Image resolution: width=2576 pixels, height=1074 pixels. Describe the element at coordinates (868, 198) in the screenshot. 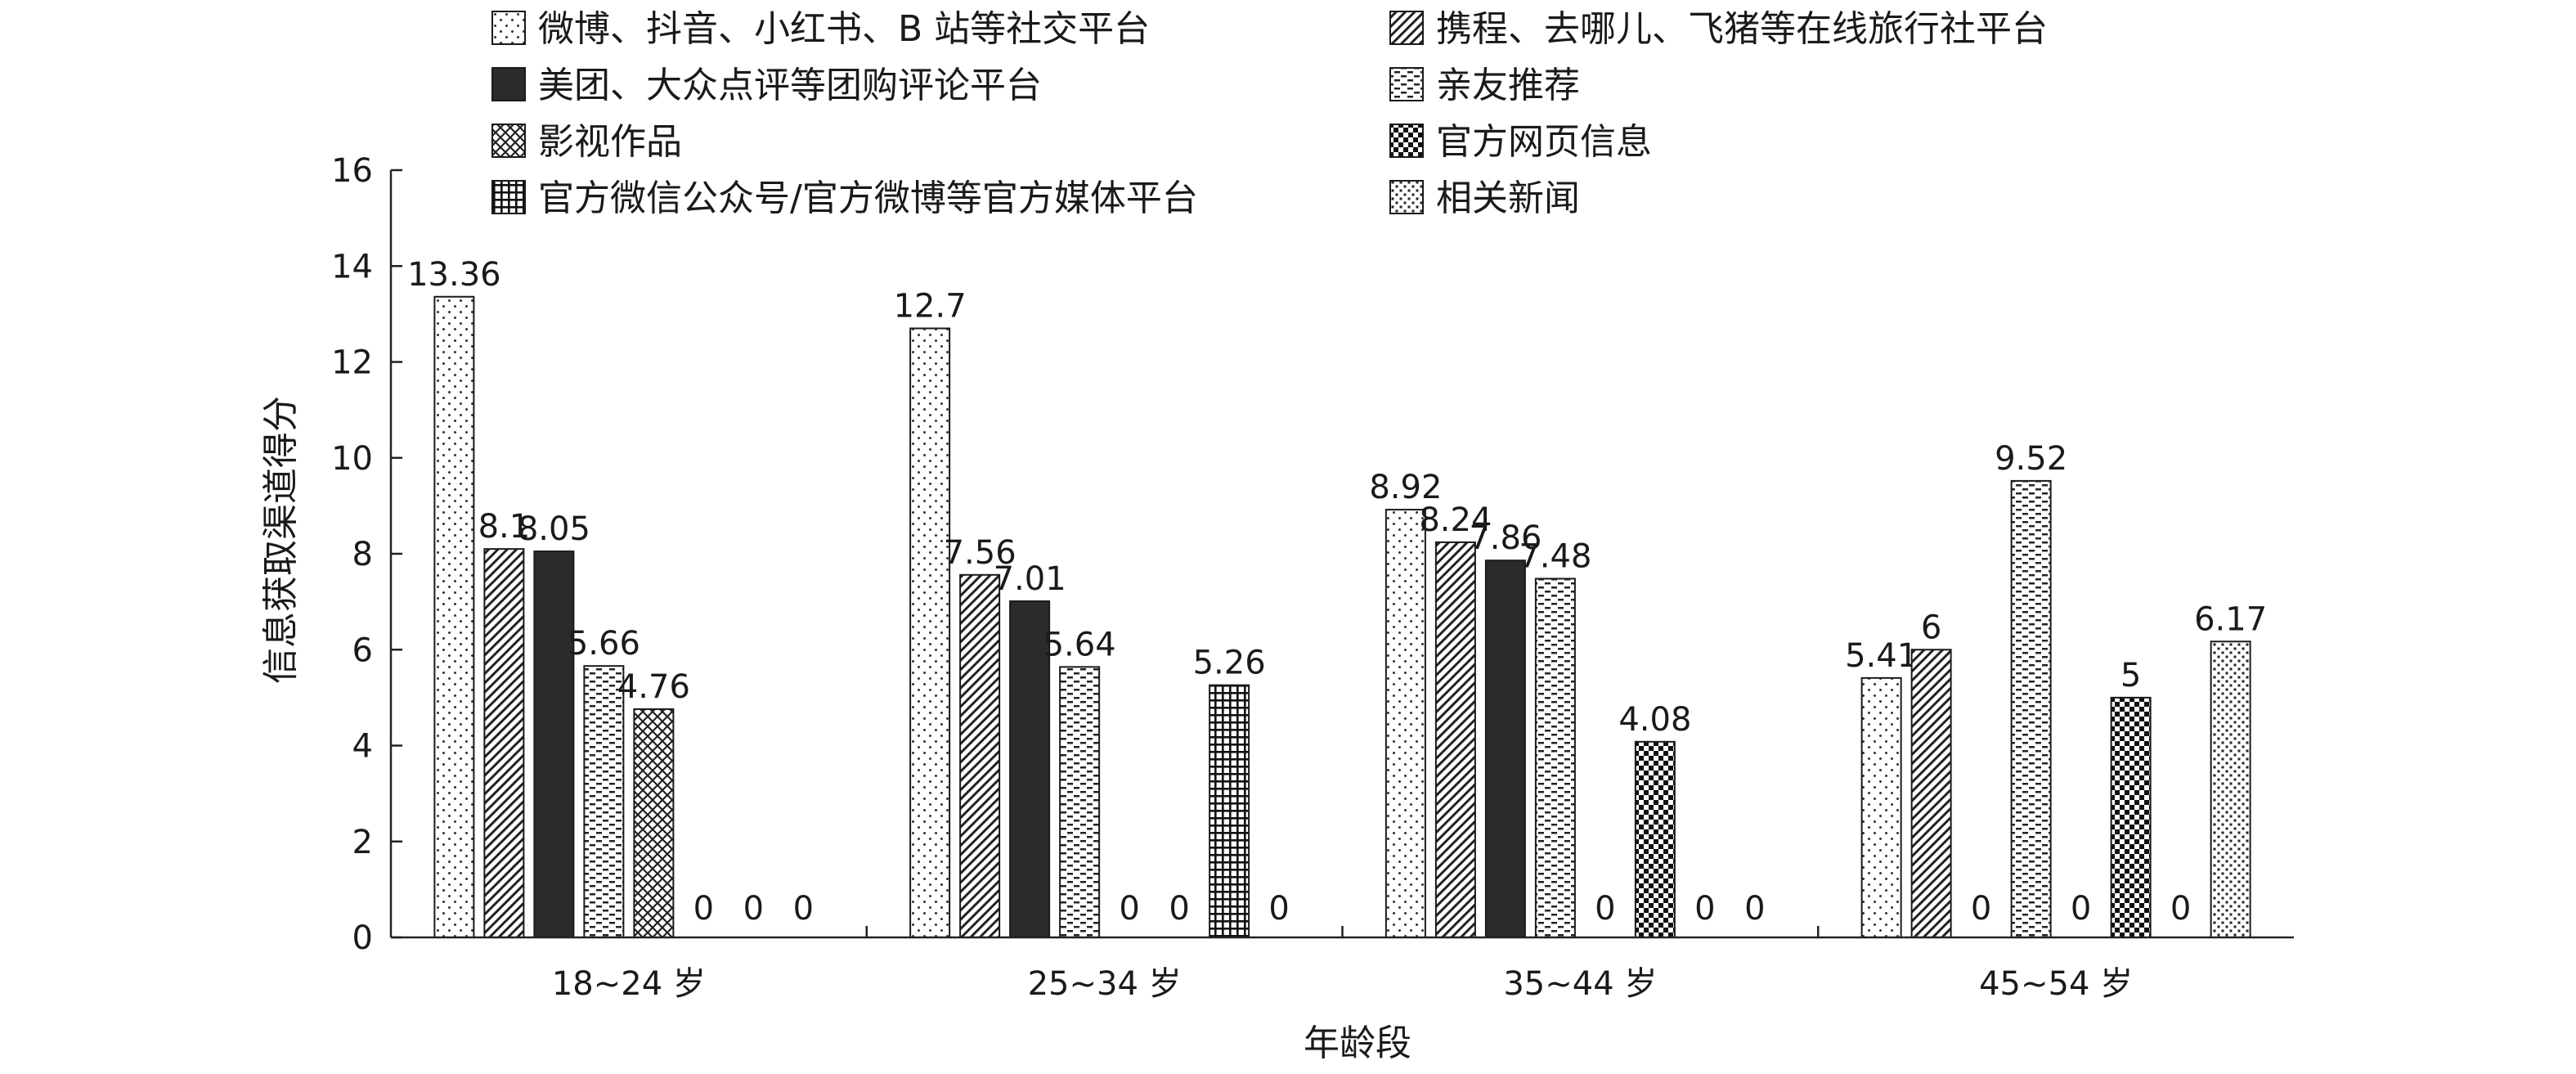

I see `legend-label: 官方微信公众号/官方微博等官方媒体平台` at that location.